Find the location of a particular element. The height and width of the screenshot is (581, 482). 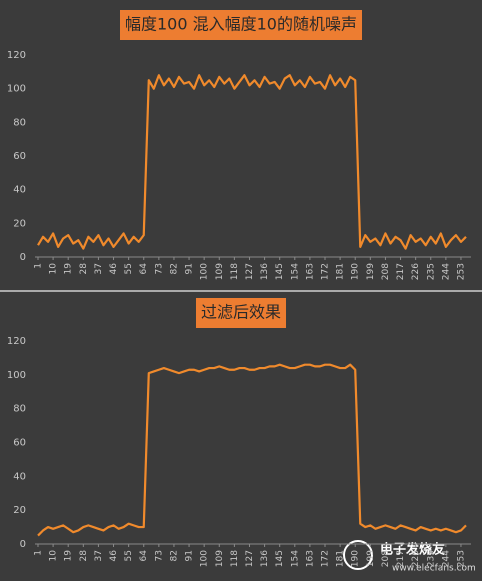

watermark-logo is located at coordinates (358, 555).